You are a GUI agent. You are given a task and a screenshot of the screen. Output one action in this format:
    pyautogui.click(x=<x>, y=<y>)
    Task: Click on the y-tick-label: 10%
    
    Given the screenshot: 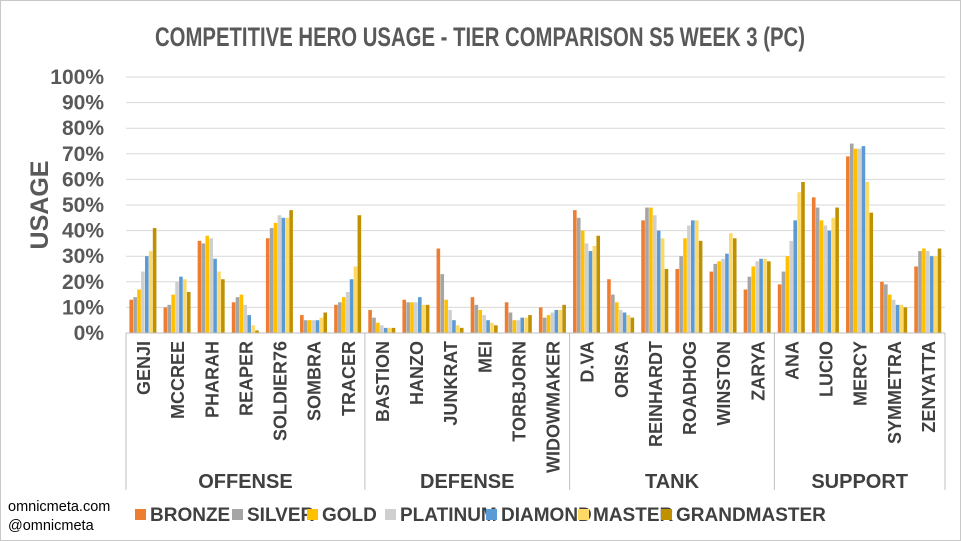 What is the action you would take?
    pyautogui.click(x=83, y=307)
    